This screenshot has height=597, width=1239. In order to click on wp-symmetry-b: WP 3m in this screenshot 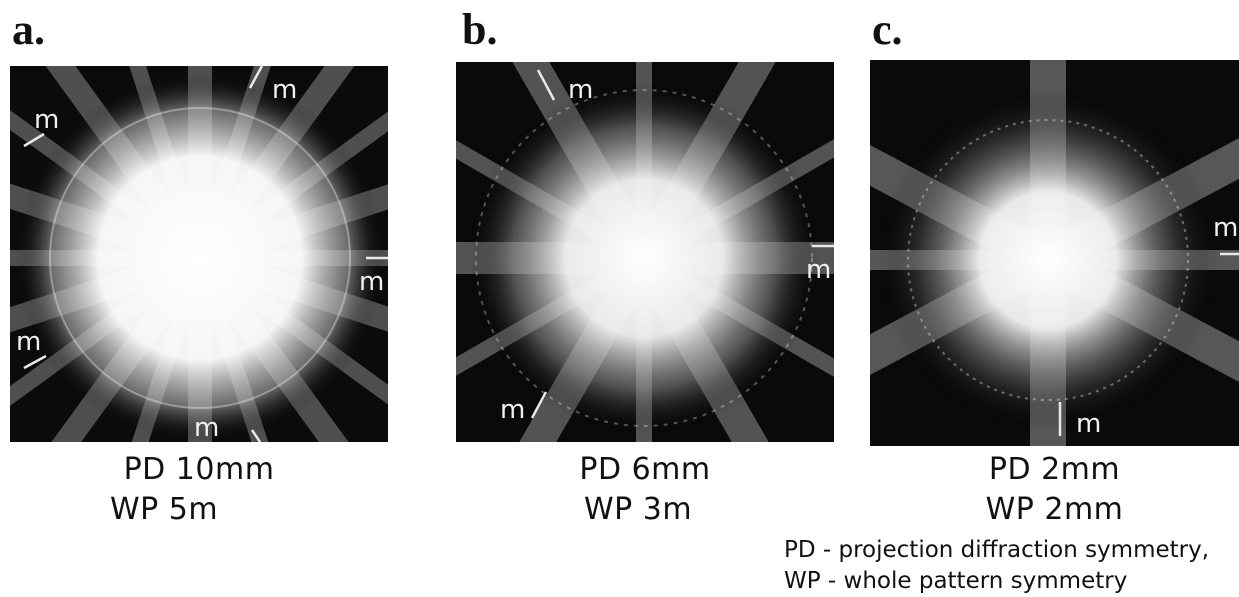, I will do `click(638, 509)`.